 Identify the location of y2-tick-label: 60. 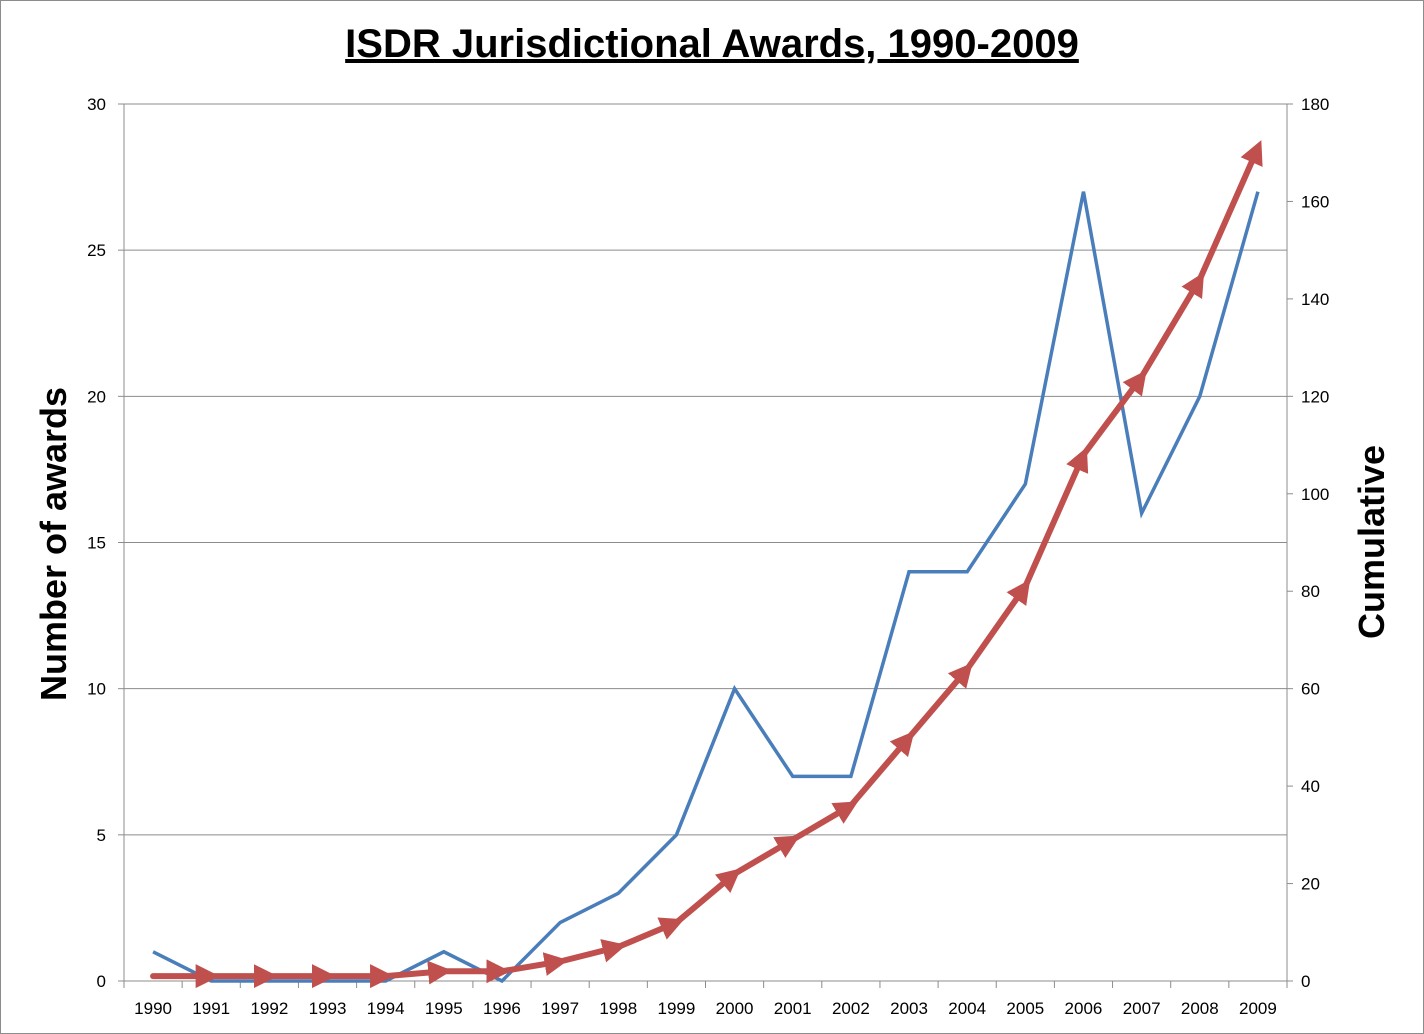
(1310, 689).